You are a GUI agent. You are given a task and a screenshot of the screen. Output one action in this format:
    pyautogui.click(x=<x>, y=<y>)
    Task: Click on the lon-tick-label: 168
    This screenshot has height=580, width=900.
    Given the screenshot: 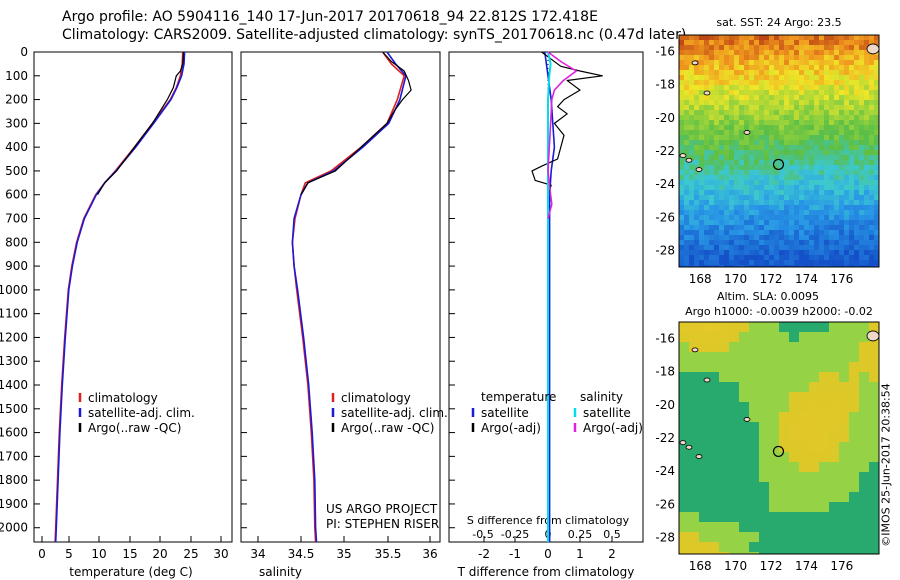 What is the action you would take?
    pyautogui.click(x=700, y=566)
    